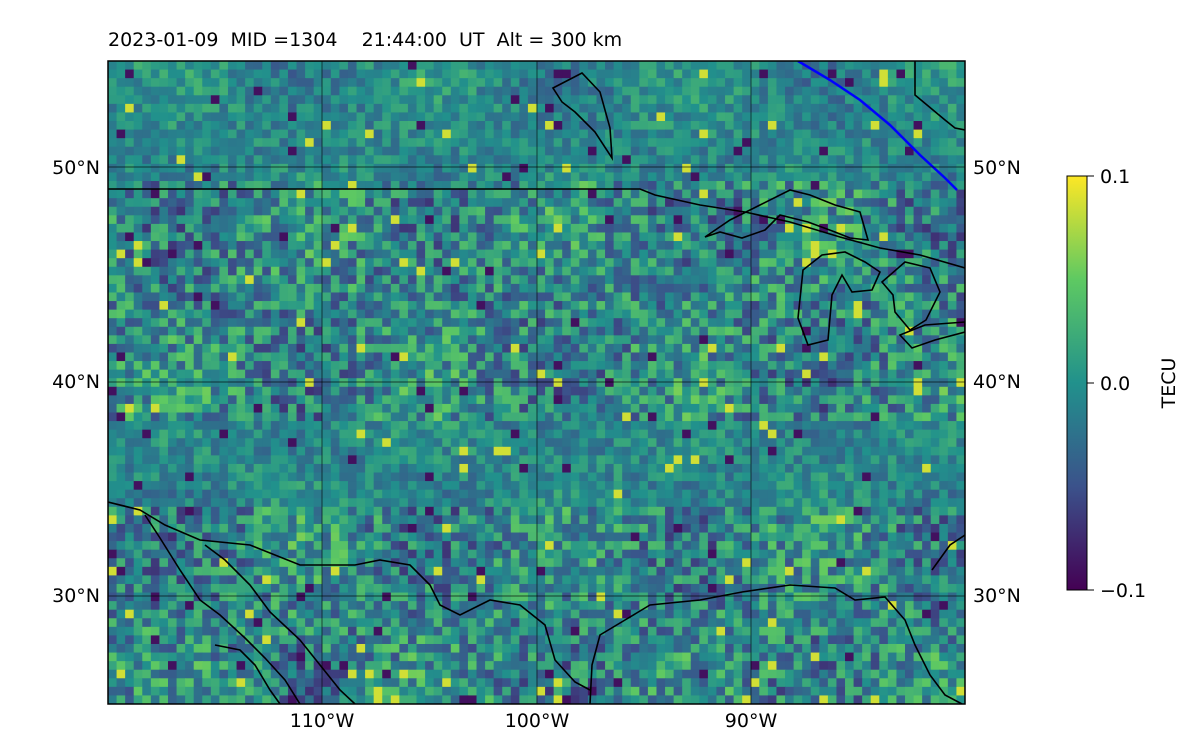 The height and width of the screenshot is (750, 1200). I want to click on lake-michigan, so click(839, 298).